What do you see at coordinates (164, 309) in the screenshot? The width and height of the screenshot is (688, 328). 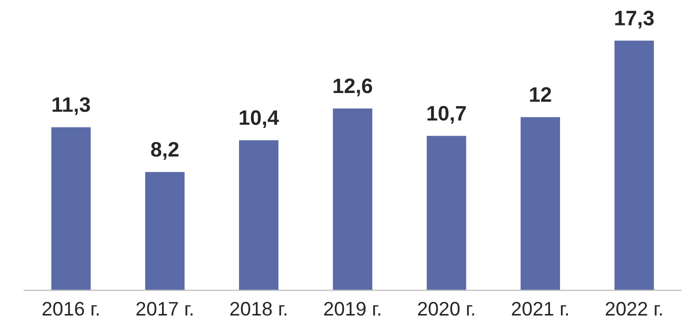 I see `x-tick-label: 2017 г.` at bounding box center [164, 309].